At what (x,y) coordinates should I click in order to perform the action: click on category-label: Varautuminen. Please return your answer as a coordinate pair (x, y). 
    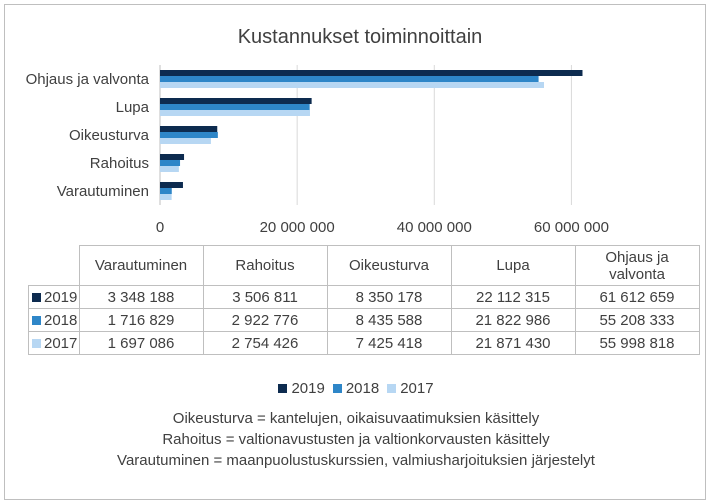
    Looking at the image, I should click on (103, 191).